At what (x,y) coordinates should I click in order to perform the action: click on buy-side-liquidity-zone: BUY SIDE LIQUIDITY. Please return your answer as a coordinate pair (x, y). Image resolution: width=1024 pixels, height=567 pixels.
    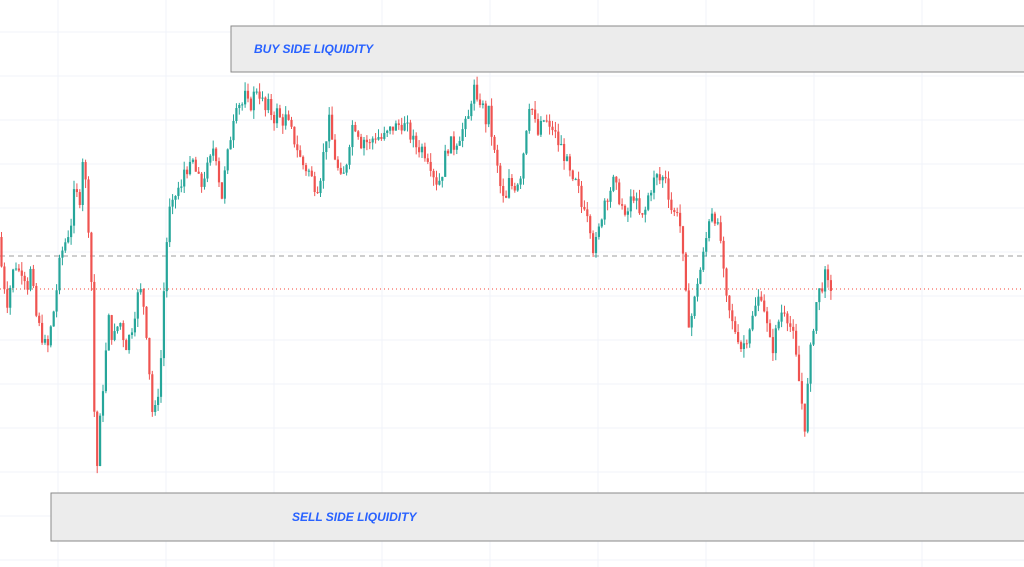
    Looking at the image, I should click on (627, 49).